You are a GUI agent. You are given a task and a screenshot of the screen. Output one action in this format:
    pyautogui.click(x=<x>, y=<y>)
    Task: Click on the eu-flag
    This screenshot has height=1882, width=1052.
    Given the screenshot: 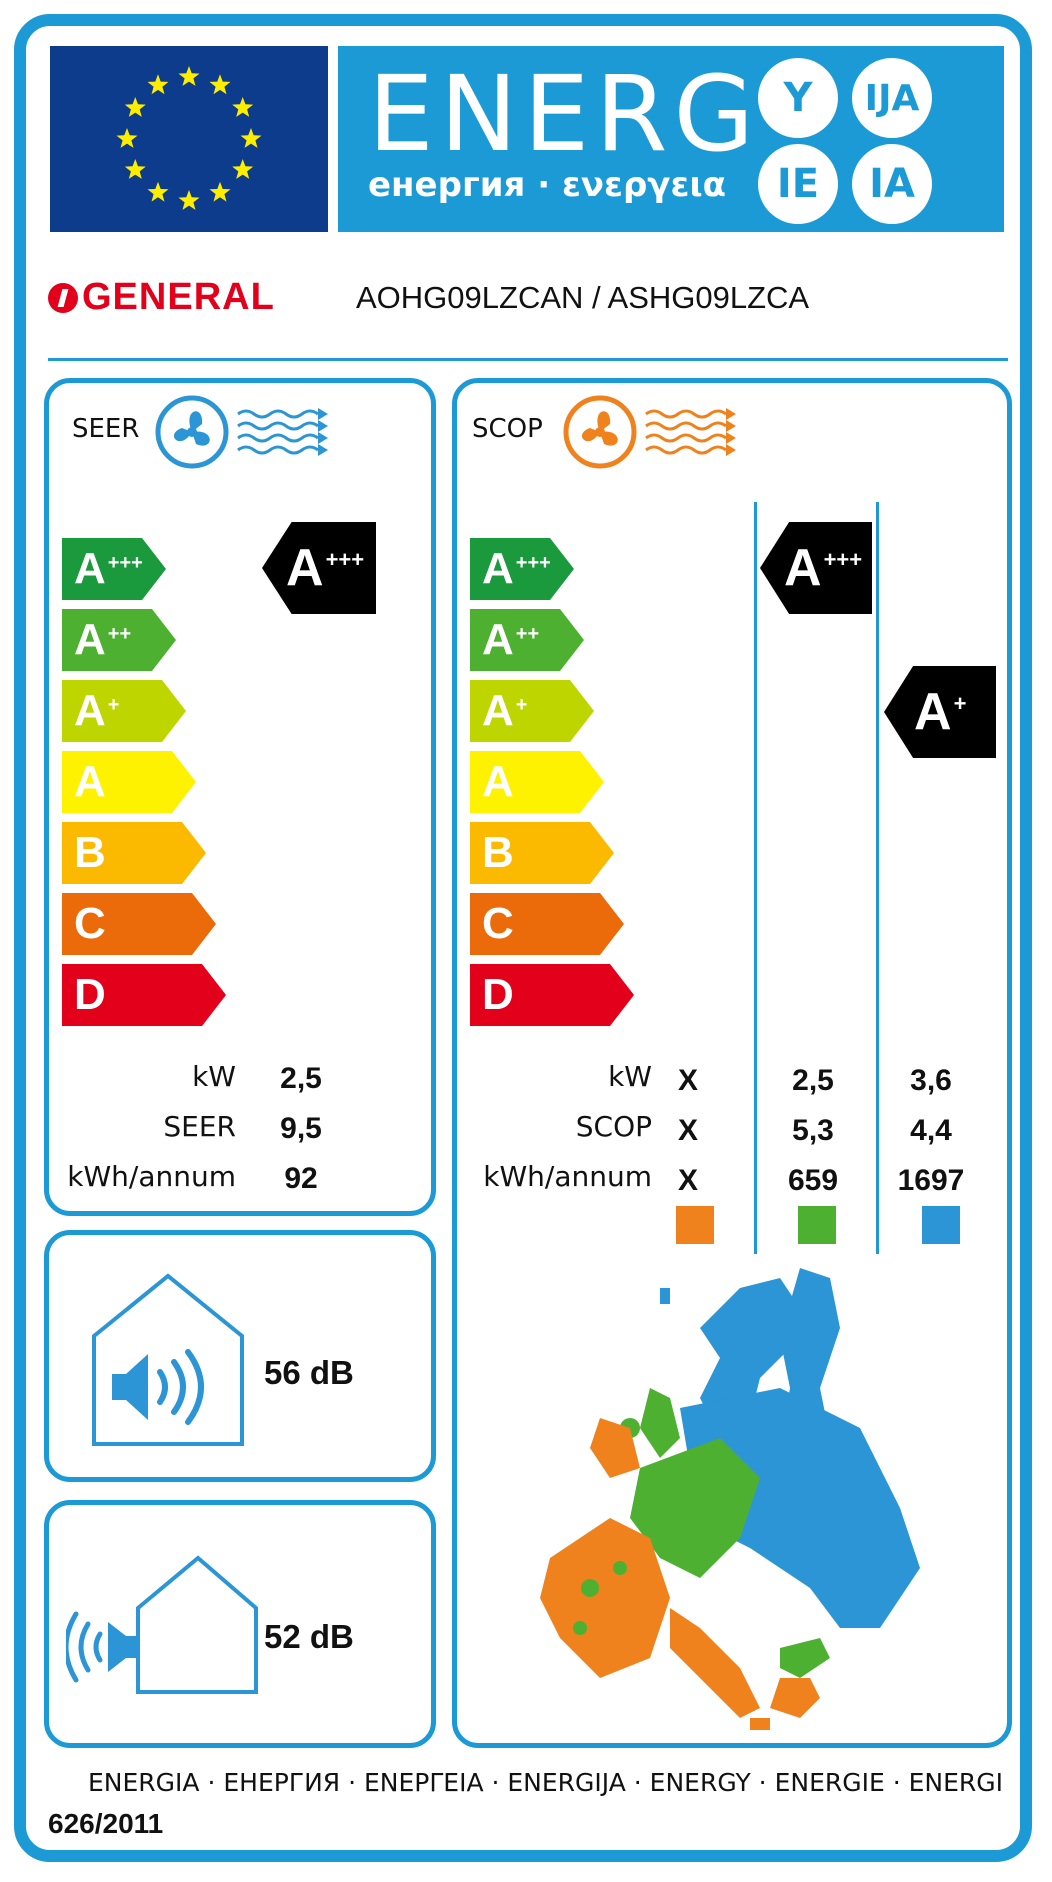 What is the action you would take?
    pyautogui.click(x=189, y=139)
    